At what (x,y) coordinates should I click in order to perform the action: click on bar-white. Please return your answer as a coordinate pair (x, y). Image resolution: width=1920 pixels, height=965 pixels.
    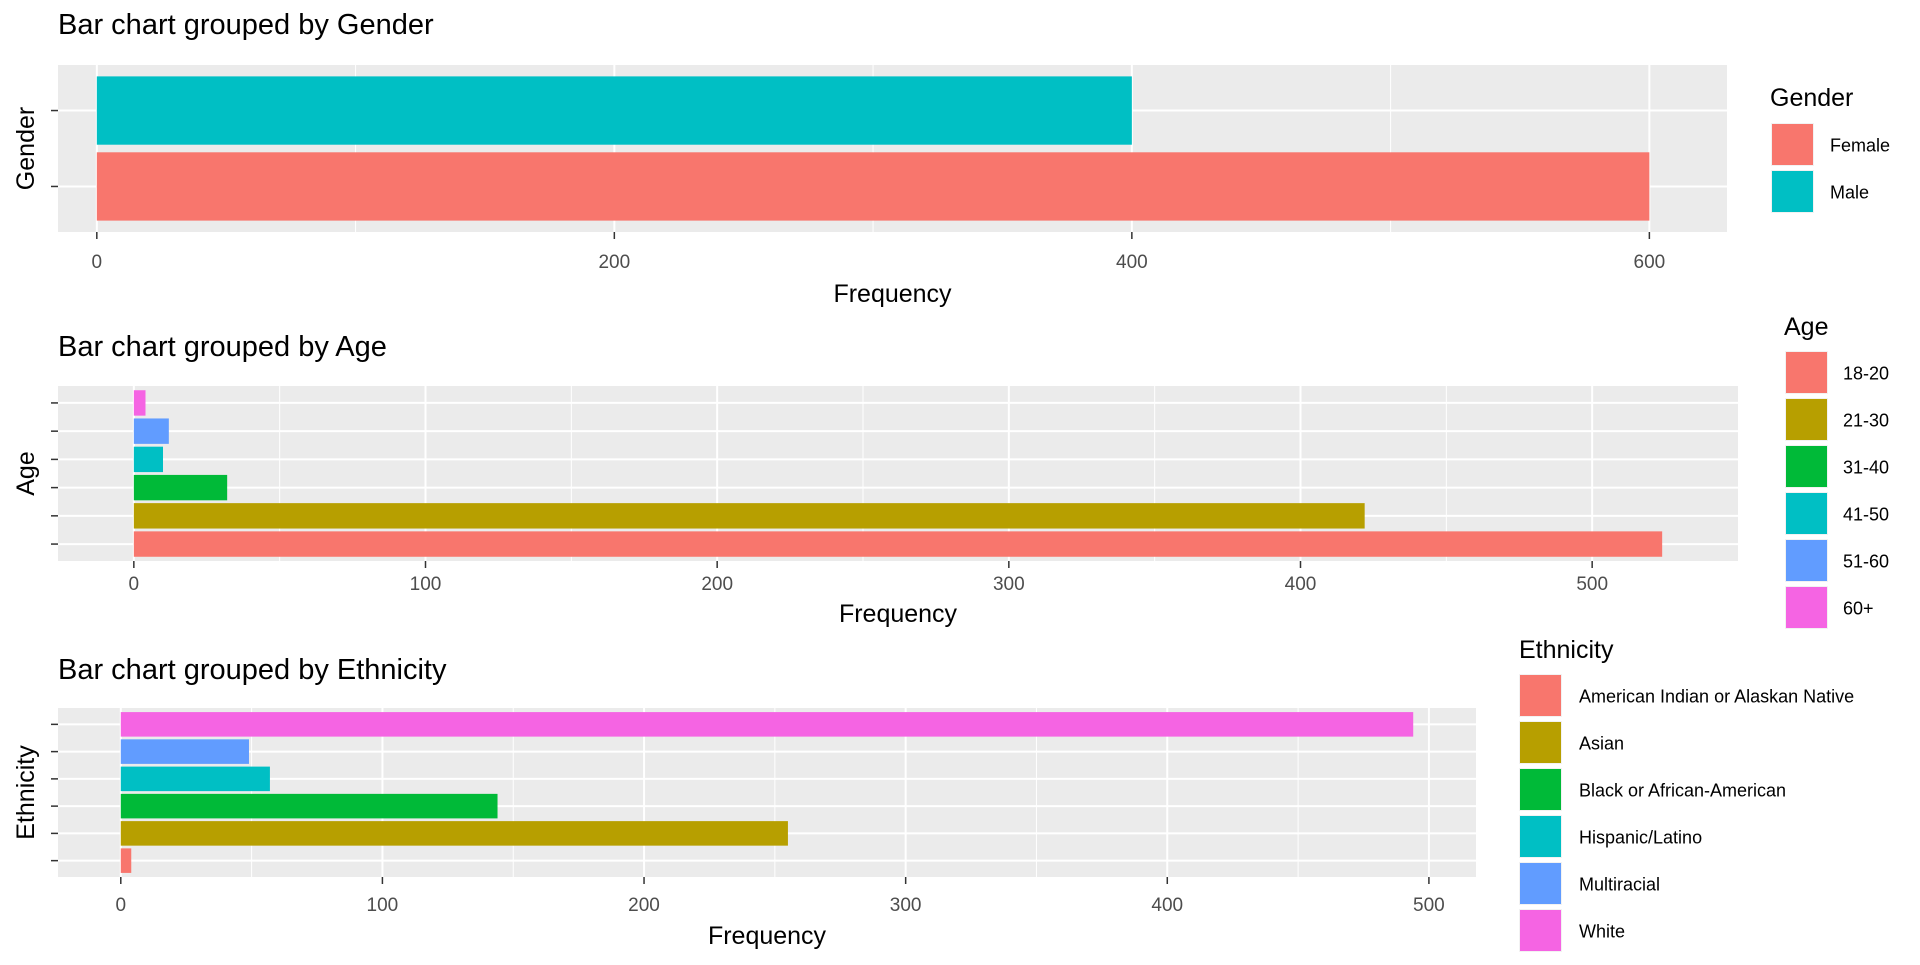
    Looking at the image, I should click on (767, 724).